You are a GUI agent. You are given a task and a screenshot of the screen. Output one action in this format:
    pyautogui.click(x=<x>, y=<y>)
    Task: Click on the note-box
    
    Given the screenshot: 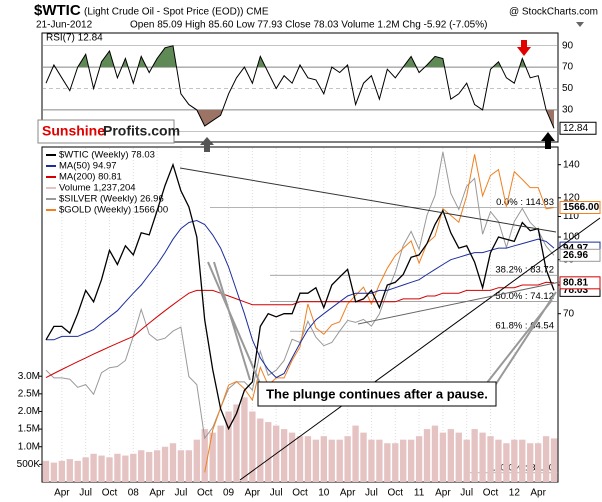 What is the action you would take?
    pyautogui.click(x=377, y=394)
    